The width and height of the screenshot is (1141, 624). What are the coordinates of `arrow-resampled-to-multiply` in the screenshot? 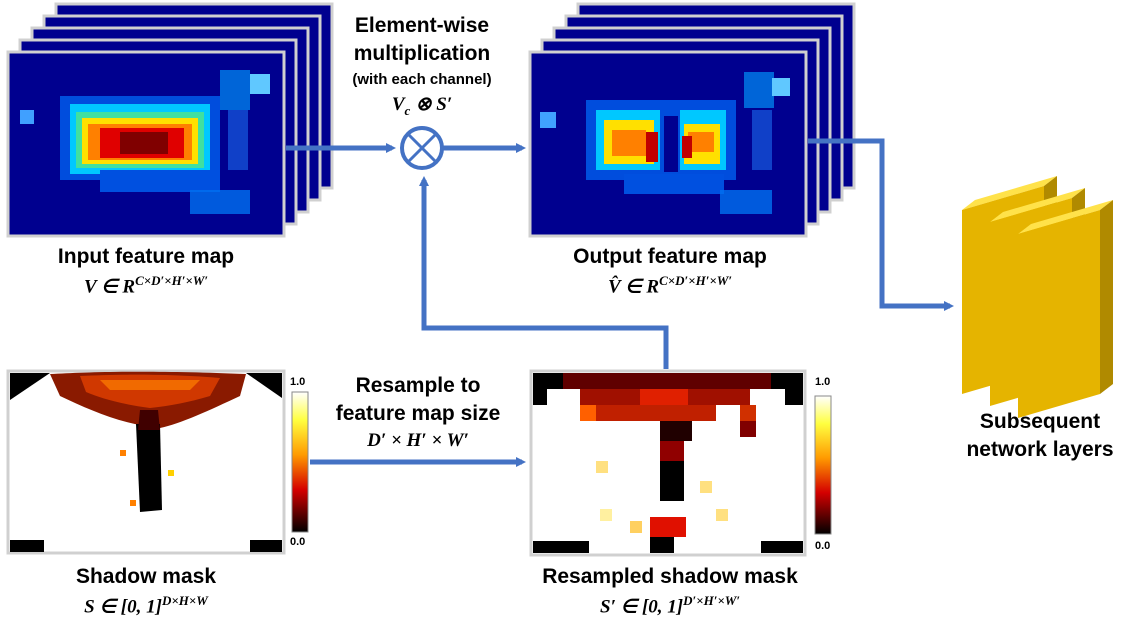 It's located at (544, 272).